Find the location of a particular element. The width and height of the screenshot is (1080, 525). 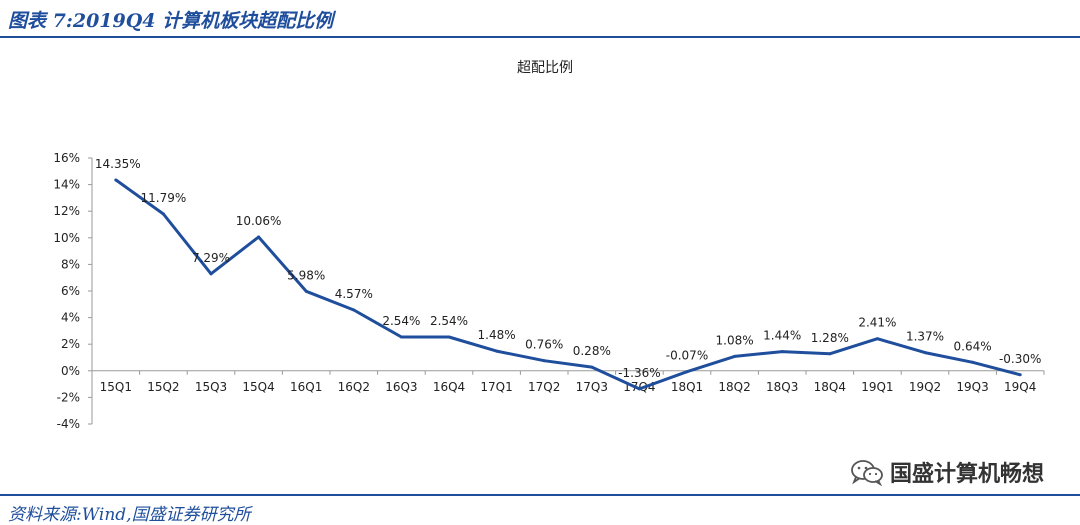

data-label: 7.29% is located at coordinates (211, 258).